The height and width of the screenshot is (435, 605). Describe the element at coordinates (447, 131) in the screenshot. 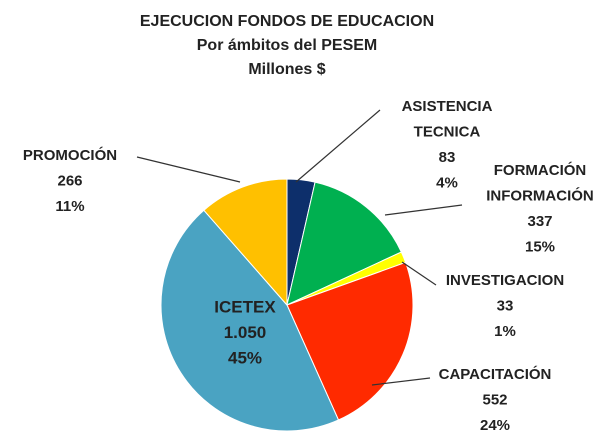

I see `slice-label: TECNICA` at that location.